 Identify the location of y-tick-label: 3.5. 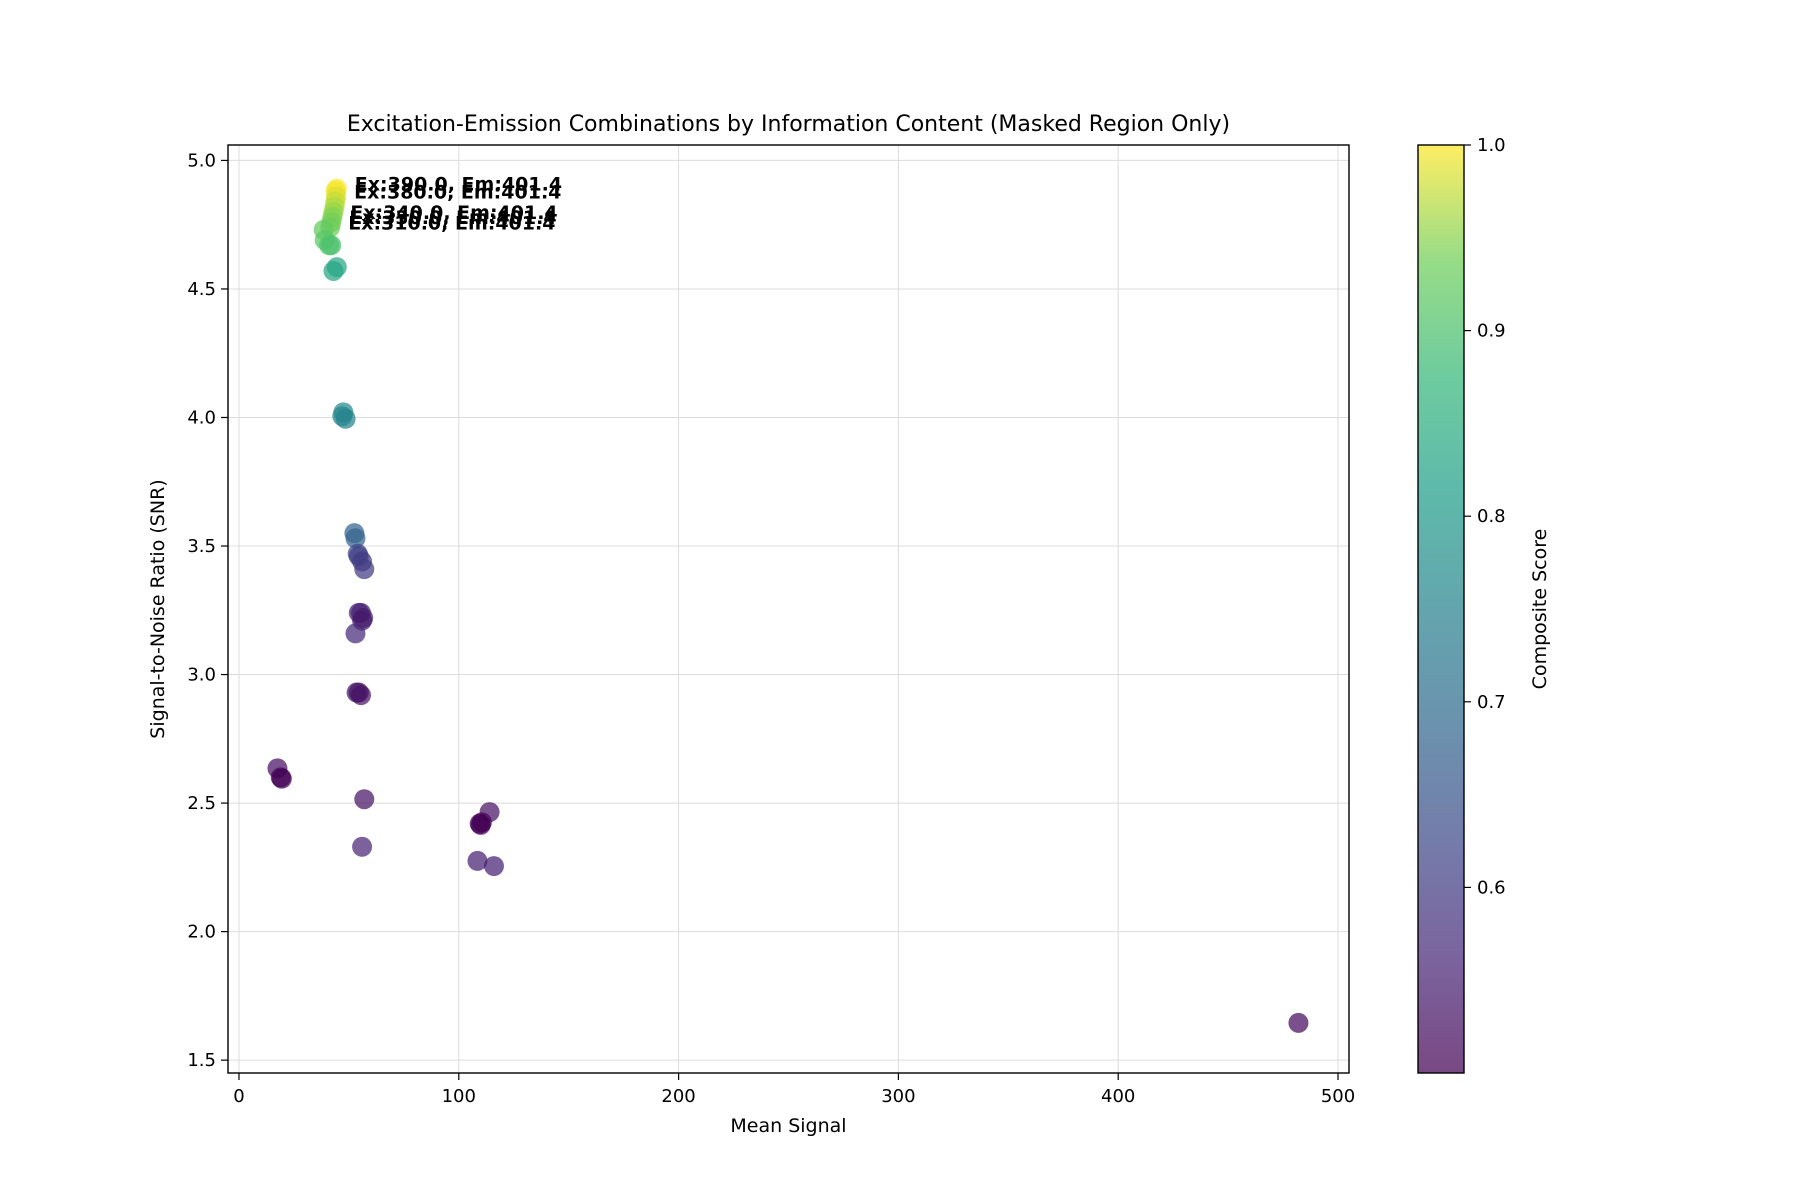
(201, 546).